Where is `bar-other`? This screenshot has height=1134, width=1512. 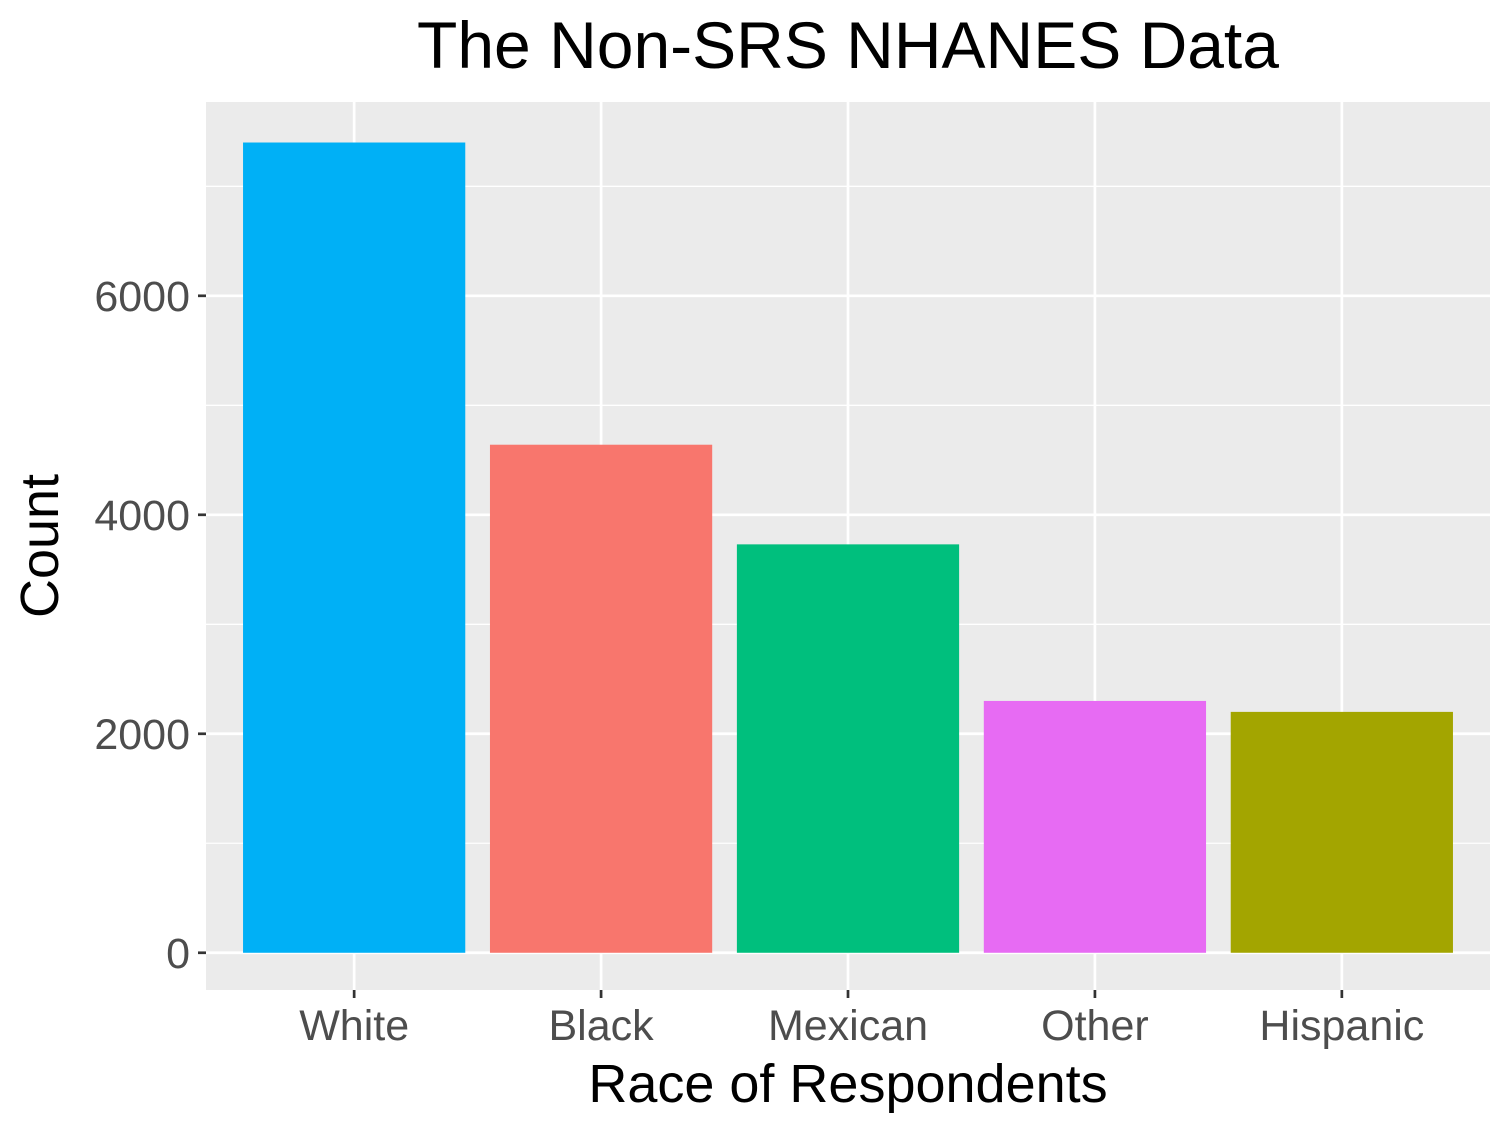
bar-other is located at coordinates (1095, 826).